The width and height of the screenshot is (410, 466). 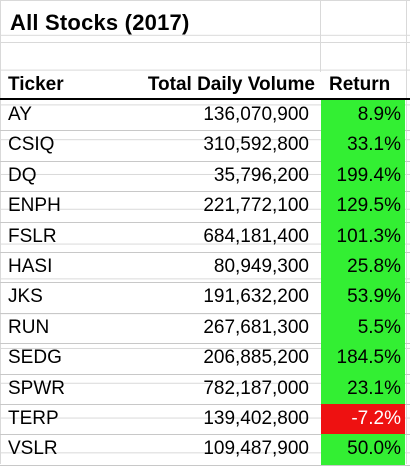 I want to click on header-ticker: Ticker, so click(x=36, y=84).